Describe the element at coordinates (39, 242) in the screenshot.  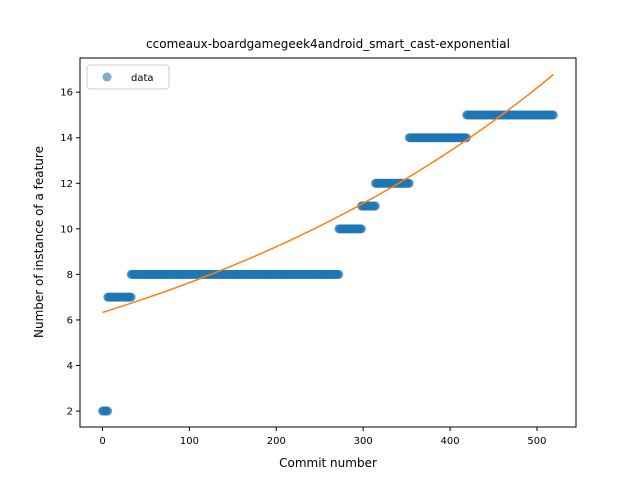
I see `y-axis-label: Number of instance of a feature` at that location.